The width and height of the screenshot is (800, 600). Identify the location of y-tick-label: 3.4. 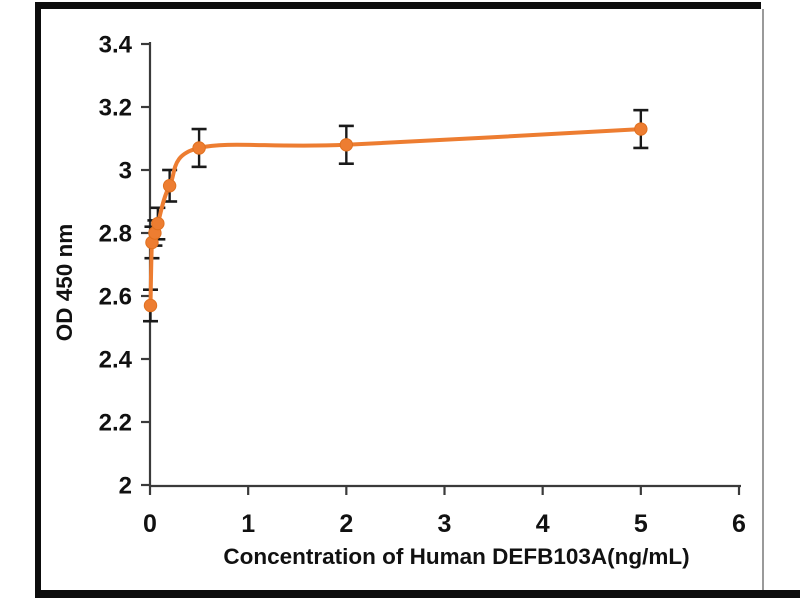
(116, 45).